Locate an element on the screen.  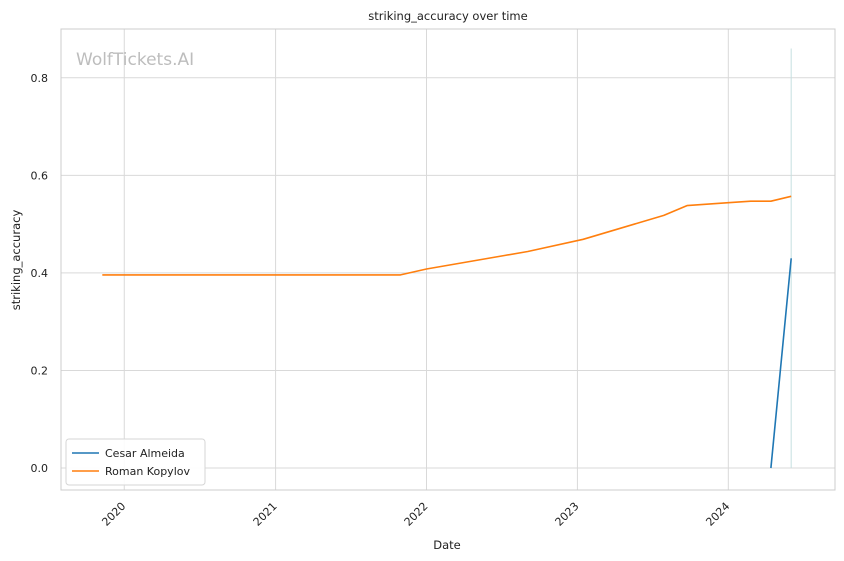
watermark: WolfTickets.AI is located at coordinates (135, 60).